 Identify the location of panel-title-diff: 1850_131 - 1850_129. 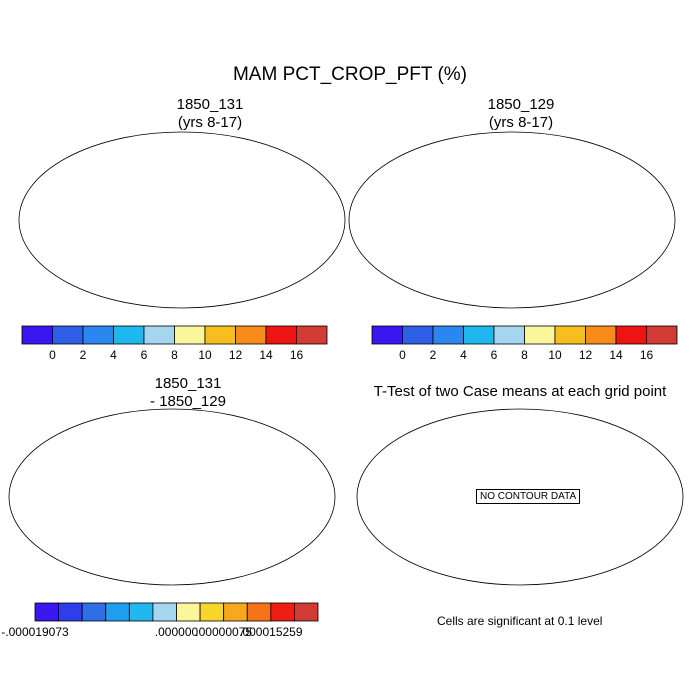
(188, 393).